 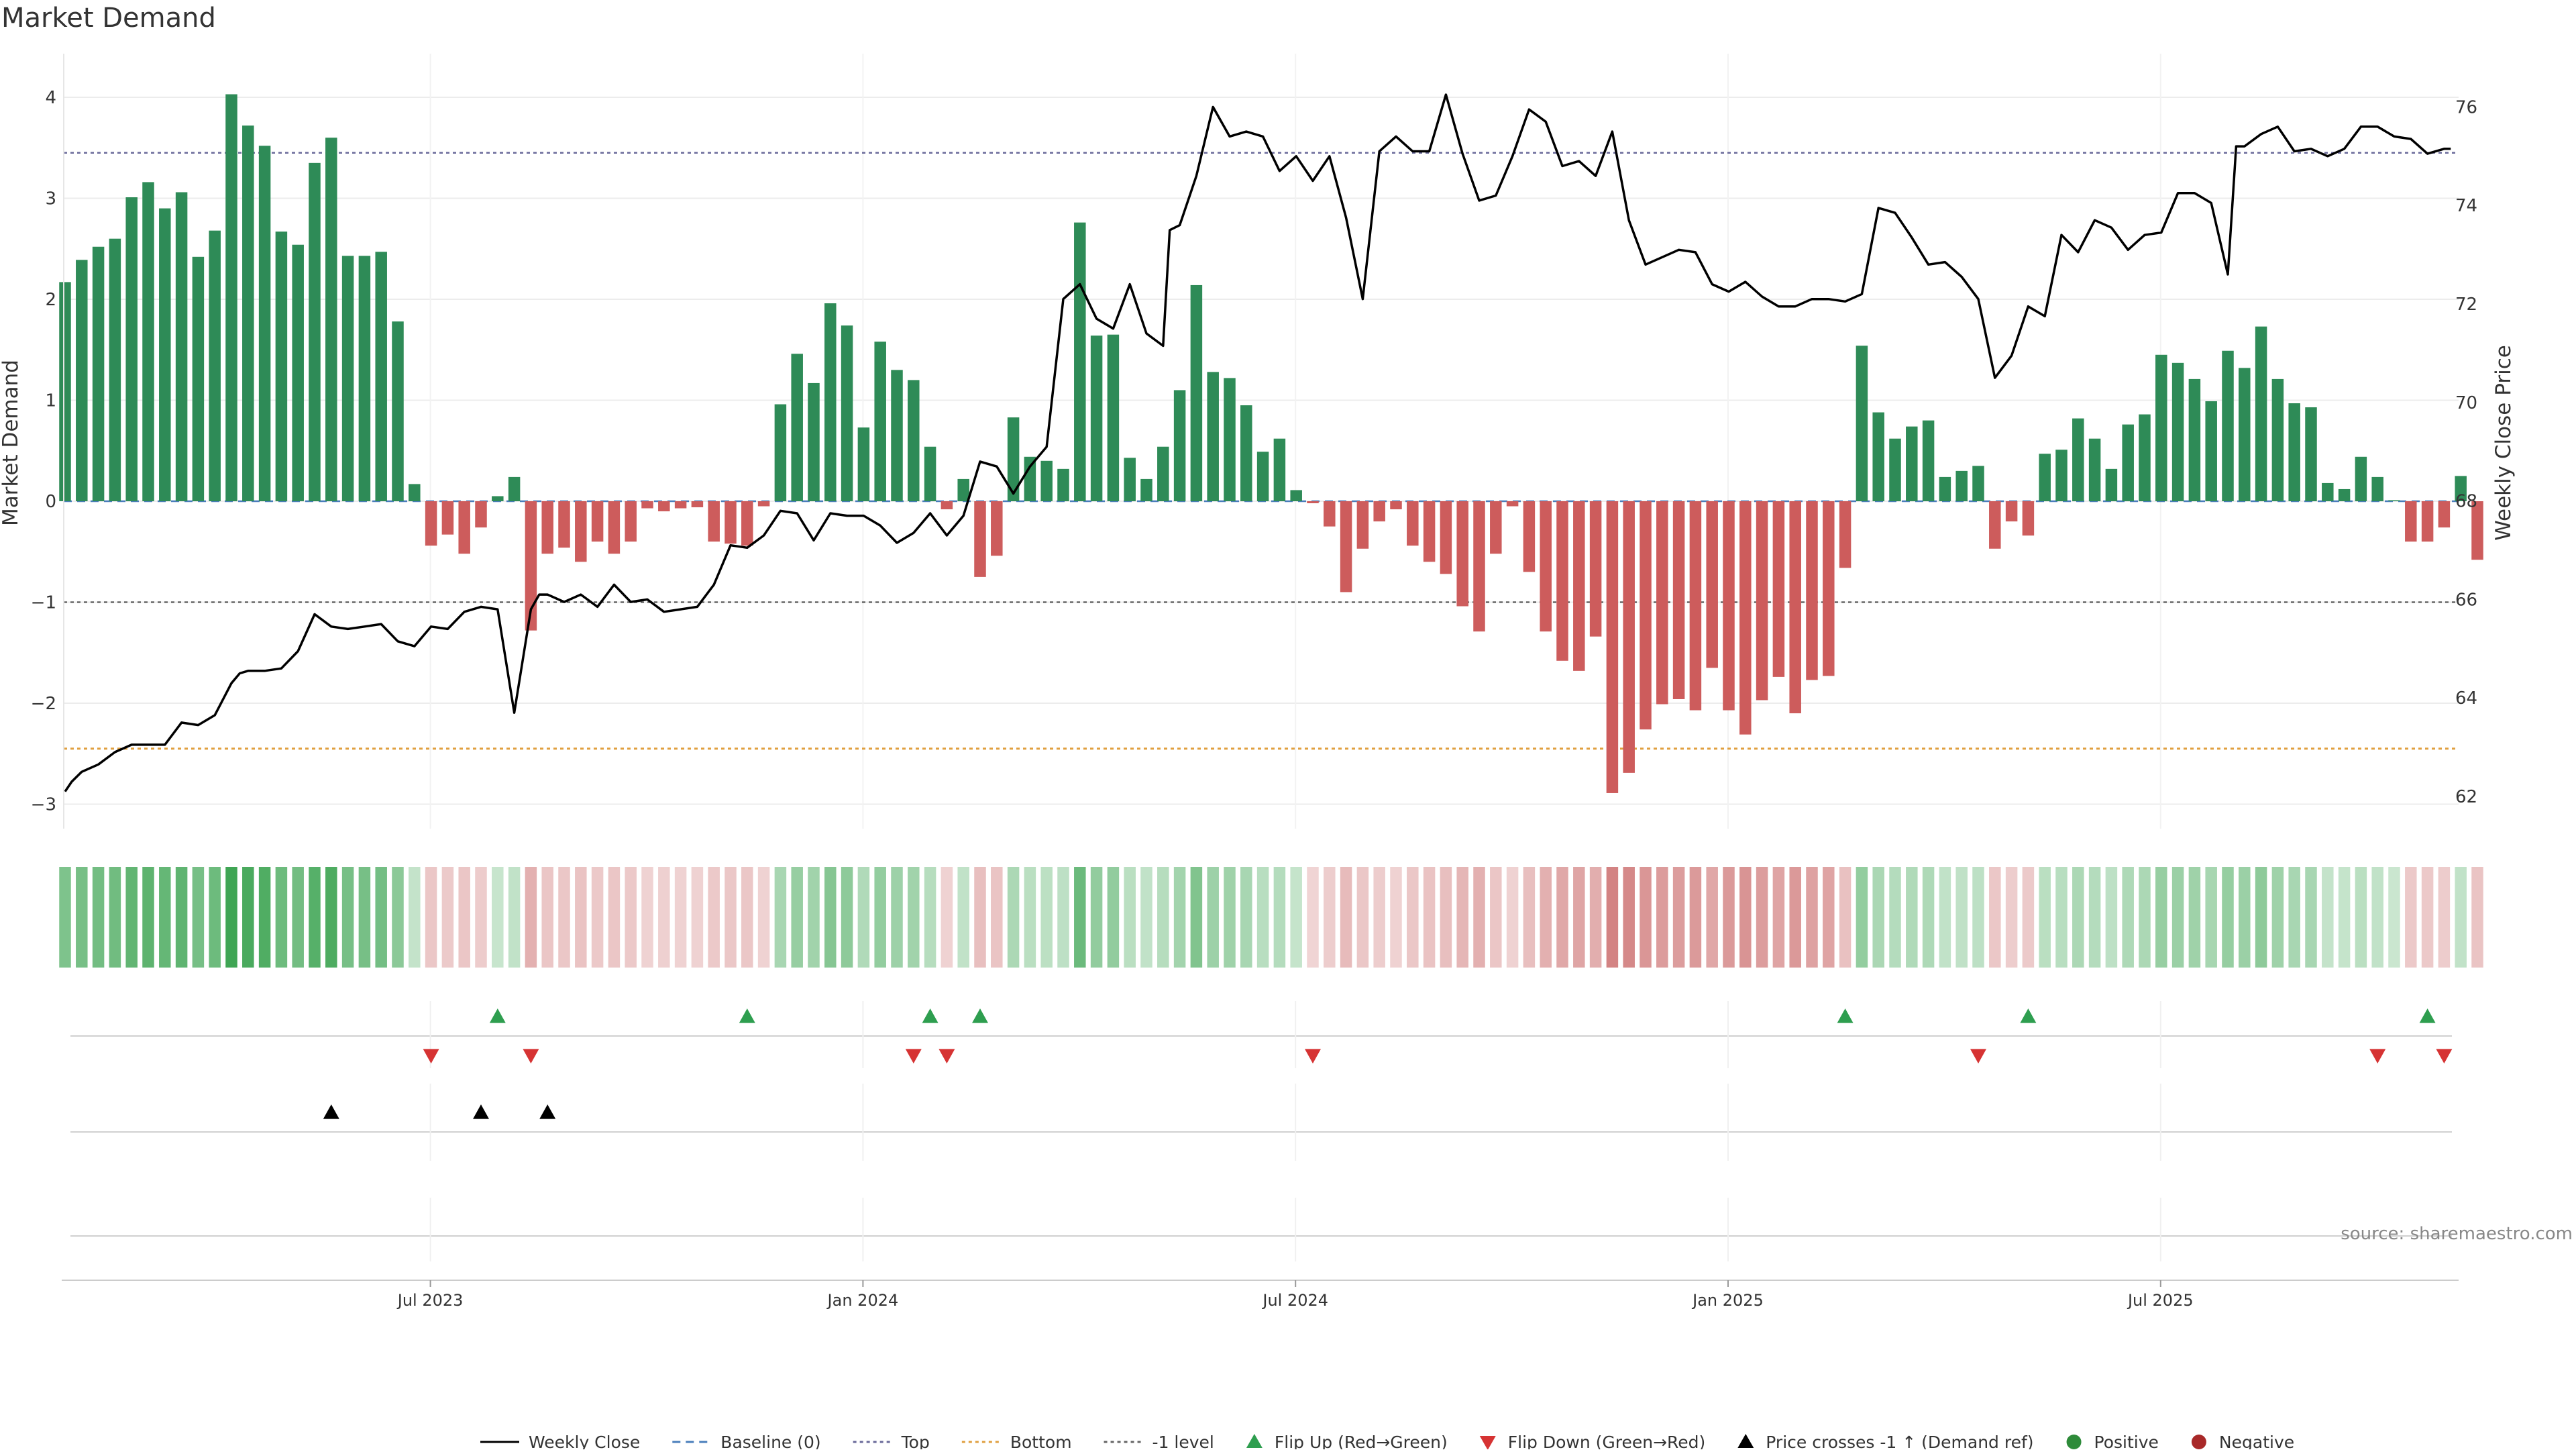 What do you see at coordinates (2466, 107) in the screenshot?
I see `y2-tick-label: 76` at bounding box center [2466, 107].